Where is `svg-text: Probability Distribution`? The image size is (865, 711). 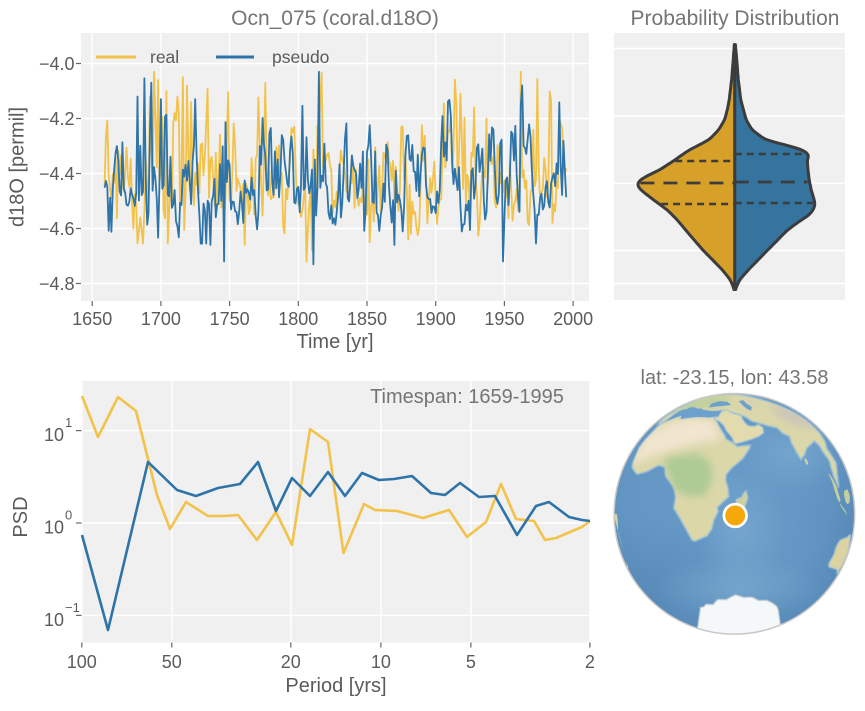
svg-text: Probability Distribution is located at coordinates (735, 18).